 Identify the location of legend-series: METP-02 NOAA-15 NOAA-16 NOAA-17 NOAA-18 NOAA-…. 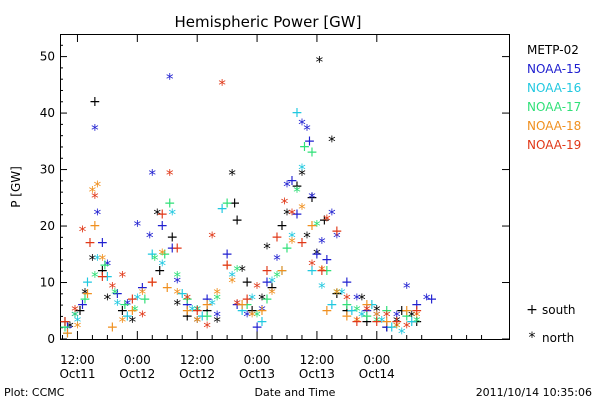
(554, 97).